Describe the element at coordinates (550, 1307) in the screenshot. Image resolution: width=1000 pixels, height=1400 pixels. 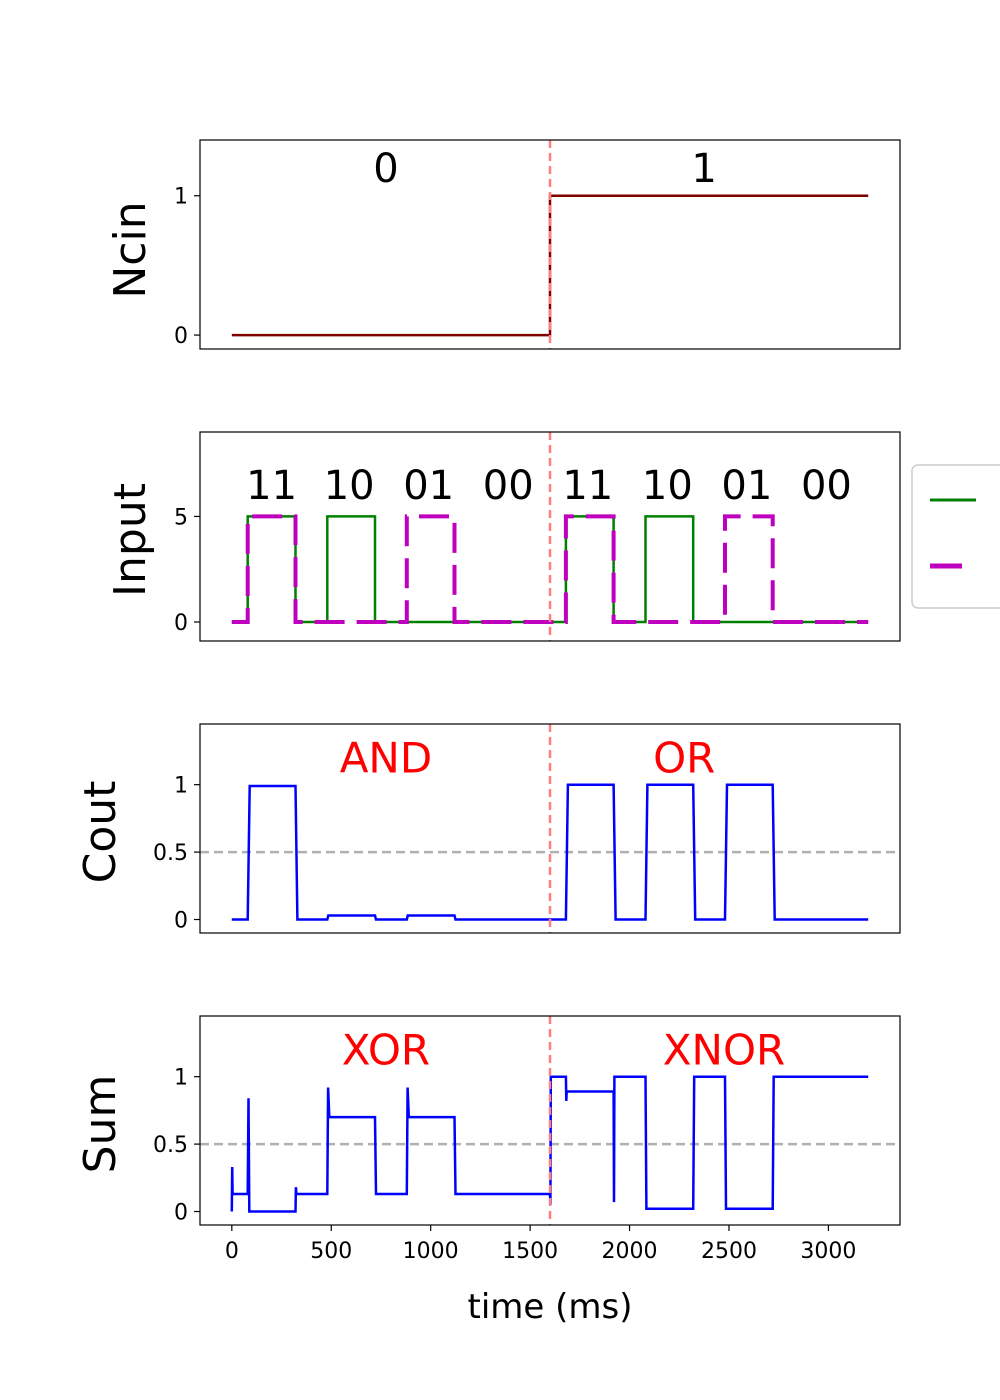
I see `sum-xlabel: time (ms)` at that location.